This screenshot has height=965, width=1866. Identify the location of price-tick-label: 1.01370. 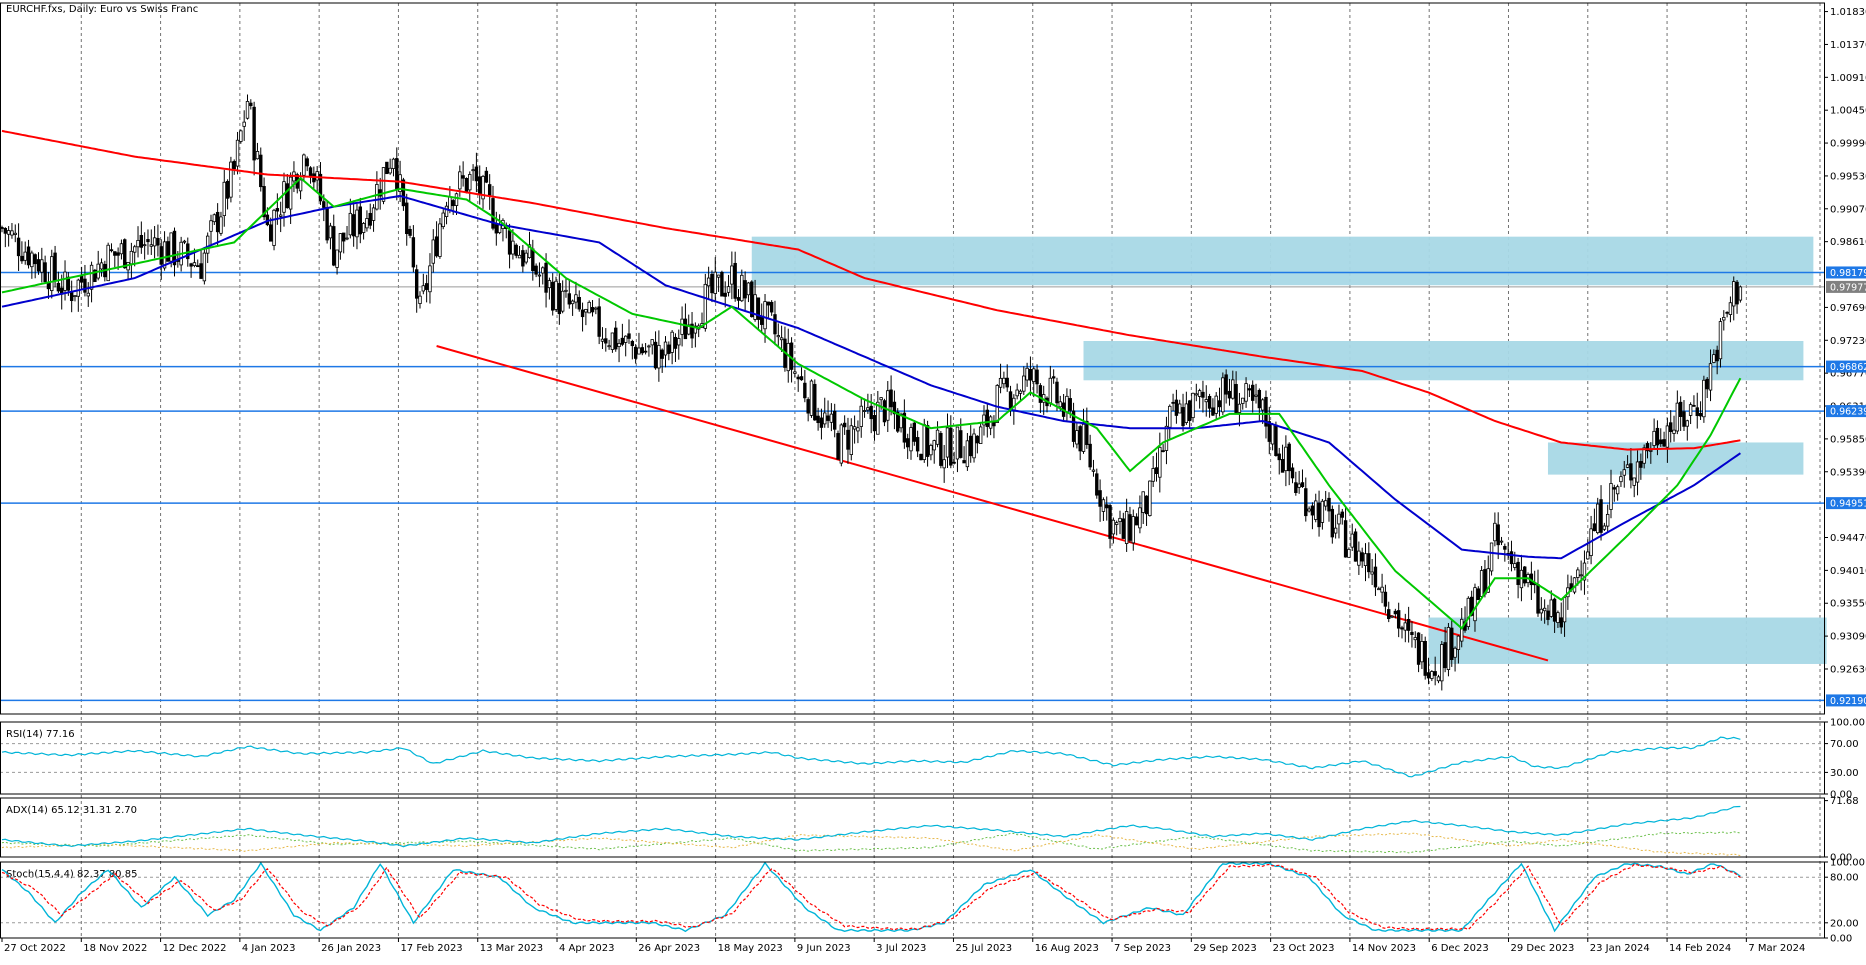
(1848, 45).